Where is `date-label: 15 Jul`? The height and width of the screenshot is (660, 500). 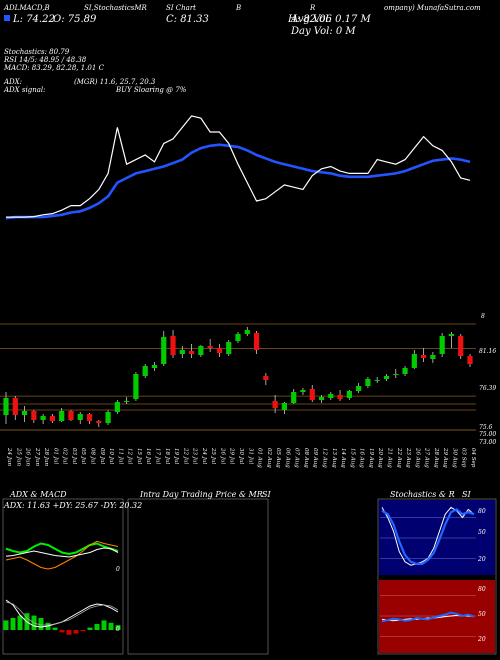 date-label: 15 Jul is located at coordinates (139, 456).